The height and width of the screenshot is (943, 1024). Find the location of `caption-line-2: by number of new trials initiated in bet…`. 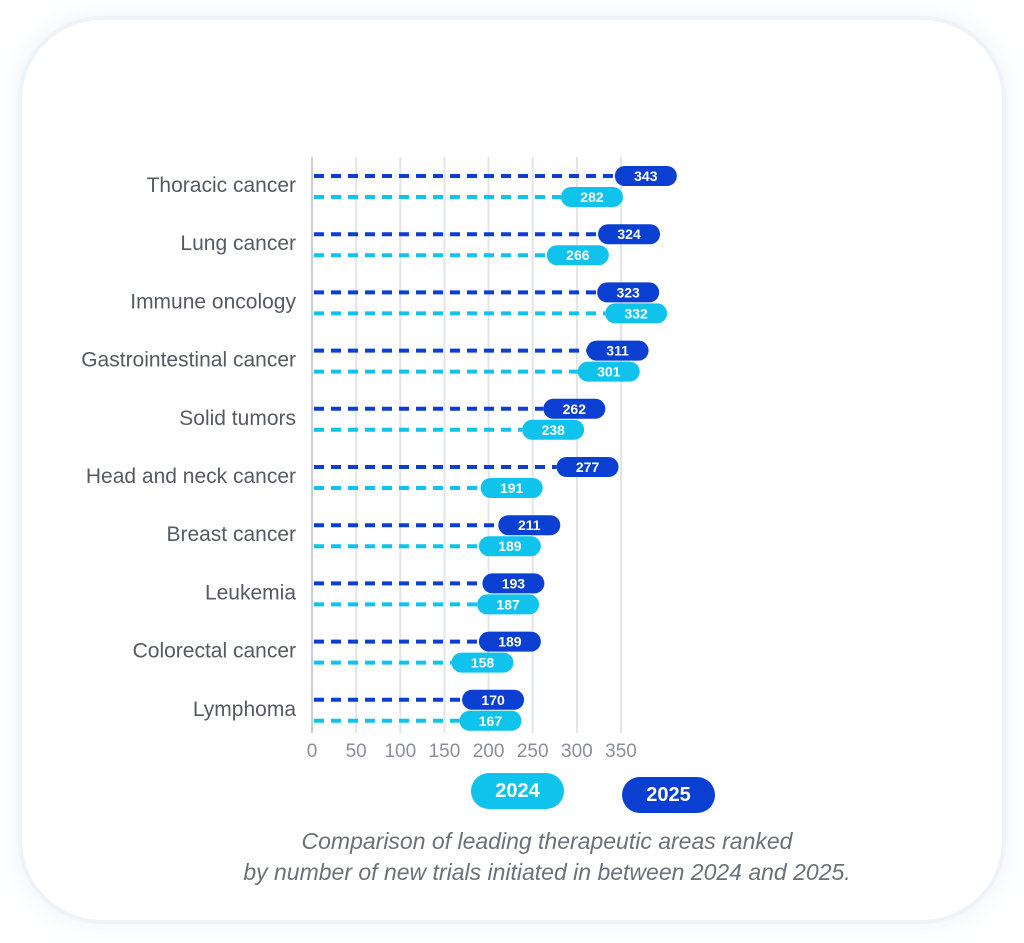

caption-line-2: by number of new trials initiated in bet… is located at coordinates (547, 872).